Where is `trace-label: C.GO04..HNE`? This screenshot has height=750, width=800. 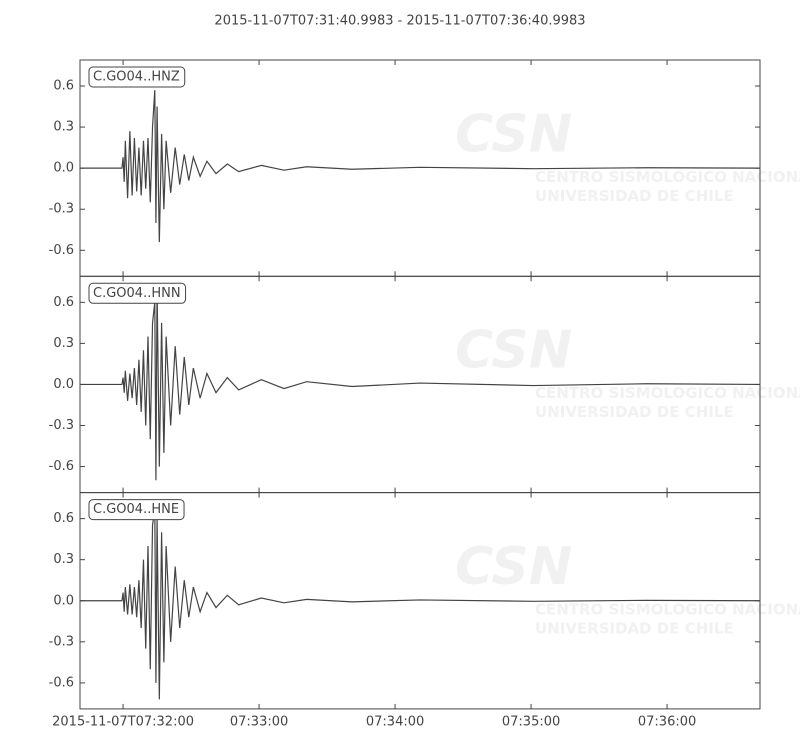
trace-label: C.GO04..HNE is located at coordinates (136, 509).